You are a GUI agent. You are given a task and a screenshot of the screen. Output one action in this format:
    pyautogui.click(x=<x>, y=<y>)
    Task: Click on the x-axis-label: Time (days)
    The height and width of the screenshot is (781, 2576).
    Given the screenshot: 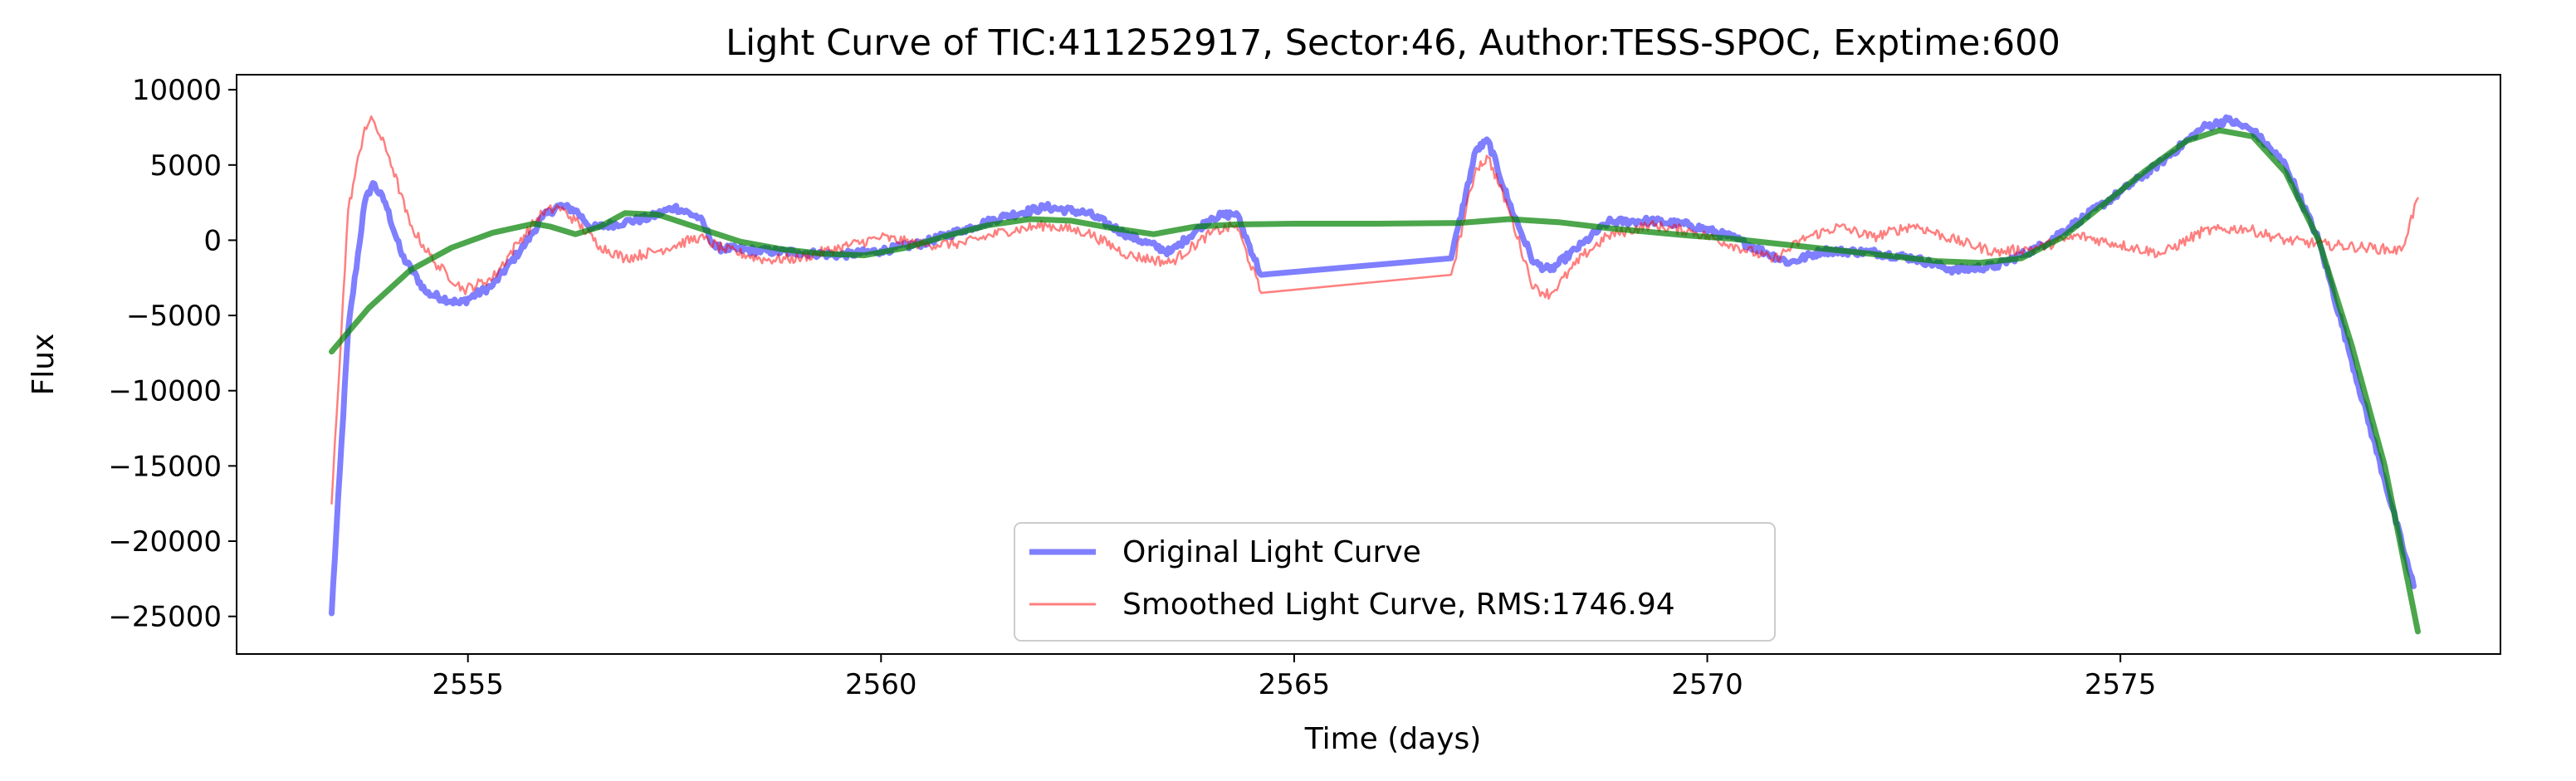 What is the action you would take?
    pyautogui.click(x=1393, y=739)
    